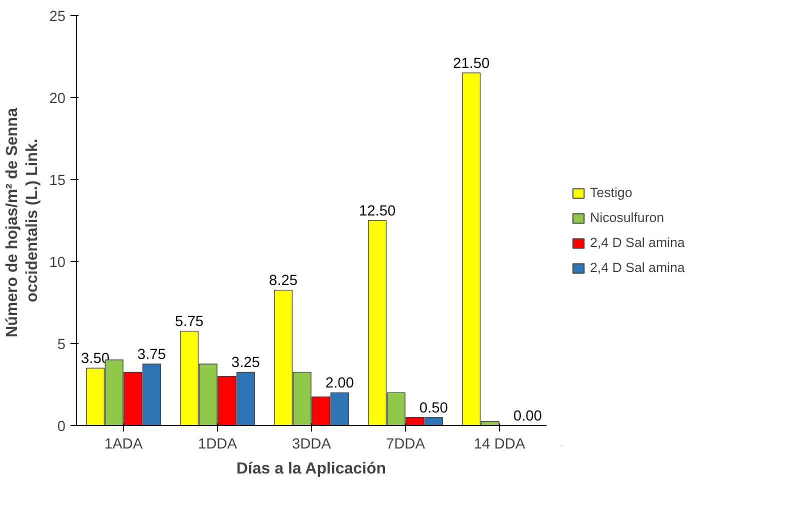 The width and height of the screenshot is (800, 525). Describe the element at coordinates (627, 217) in the screenshot. I see `legend-label: Nicosulfuron` at that location.